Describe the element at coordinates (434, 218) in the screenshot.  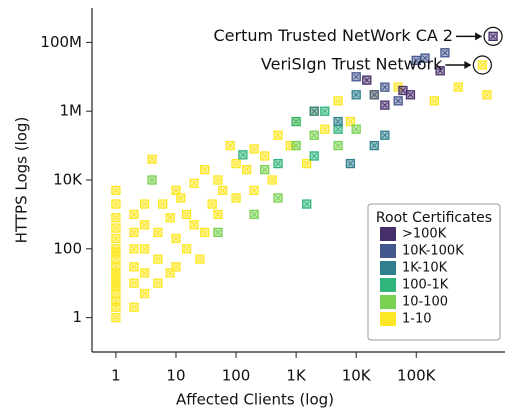
I see `legend-title: Root Certificates` at that location.